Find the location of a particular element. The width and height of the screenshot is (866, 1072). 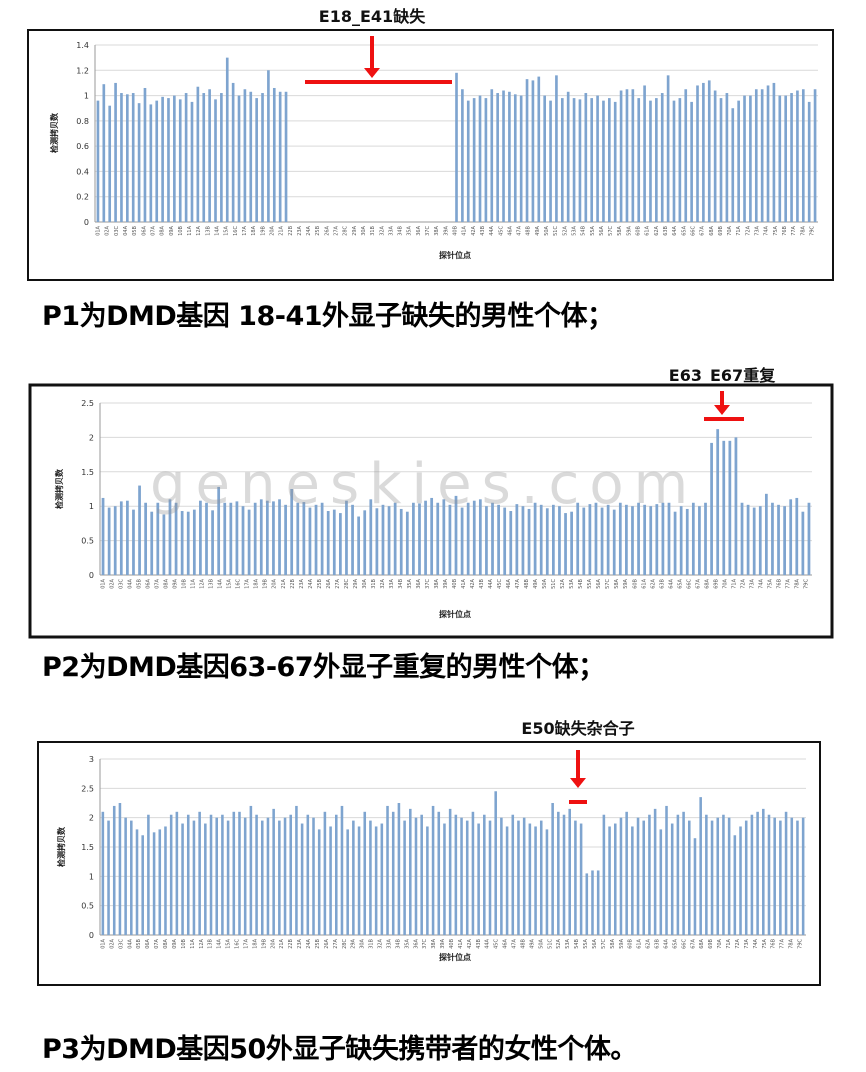

x-tick-label: 41A is located at coordinates (461, 943).